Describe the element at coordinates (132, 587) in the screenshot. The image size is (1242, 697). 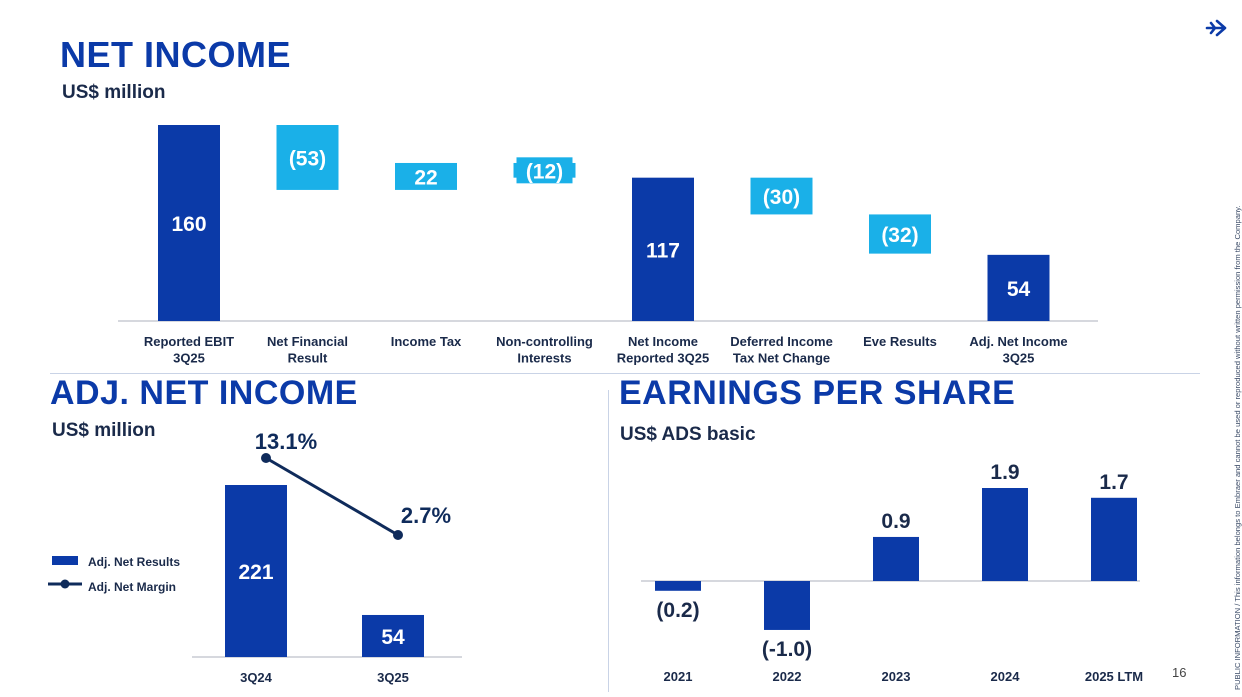
I see `legend-line-label: Adj. Net Margin` at that location.